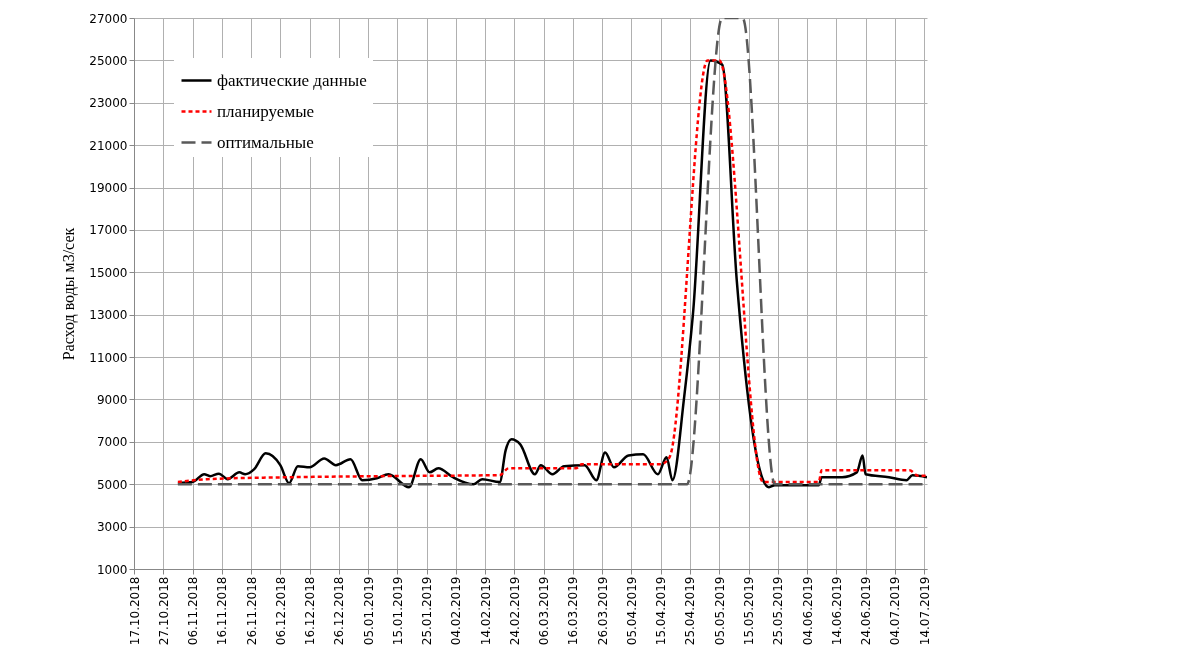 Image resolution: width=1187 pixels, height=666 pixels. Describe the element at coordinates (690, 611) in the screenshot. I see `x-tick-label: 25.04.2019` at that location.